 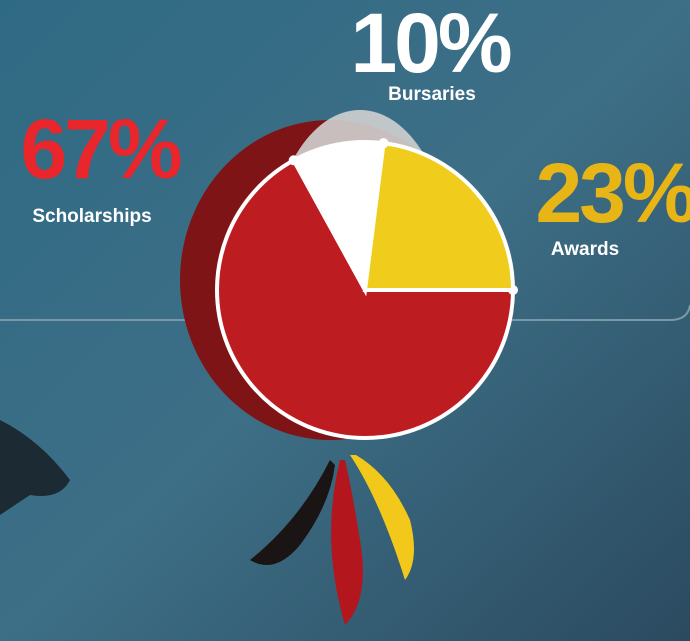 I want to click on category-label: Bursaries, so click(x=432, y=94).